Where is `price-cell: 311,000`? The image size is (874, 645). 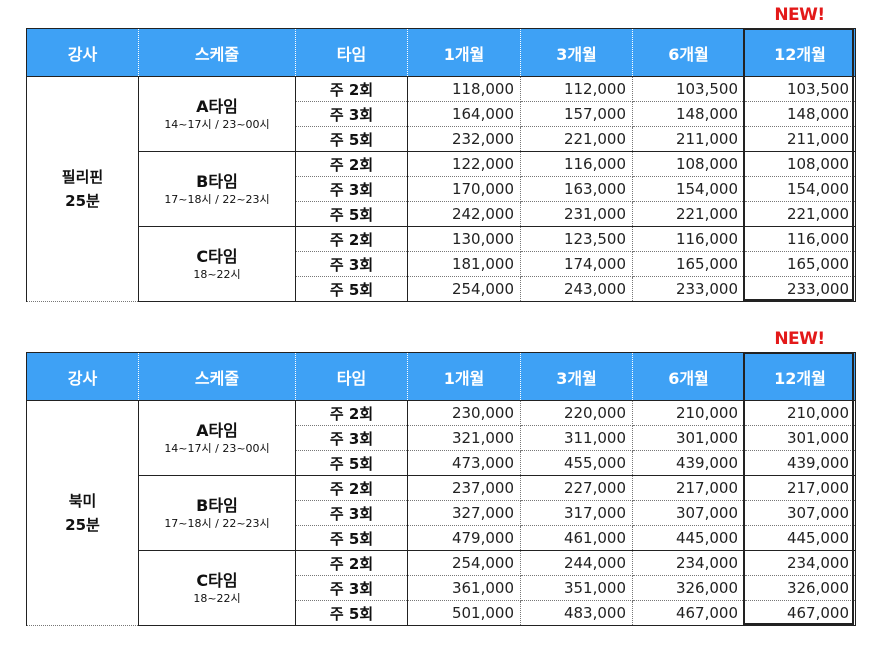 price-cell: 311,000 is located at coordinates (576, 438).